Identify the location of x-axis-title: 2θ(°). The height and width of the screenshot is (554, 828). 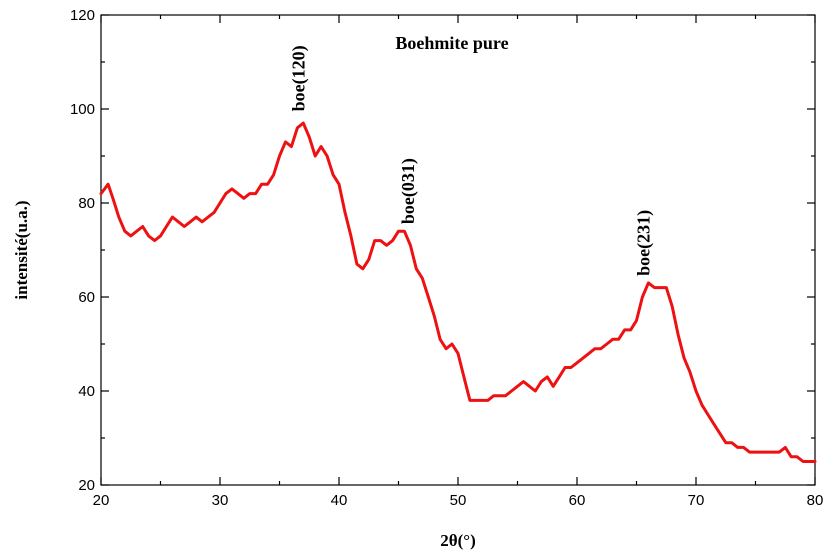
(458, 540).